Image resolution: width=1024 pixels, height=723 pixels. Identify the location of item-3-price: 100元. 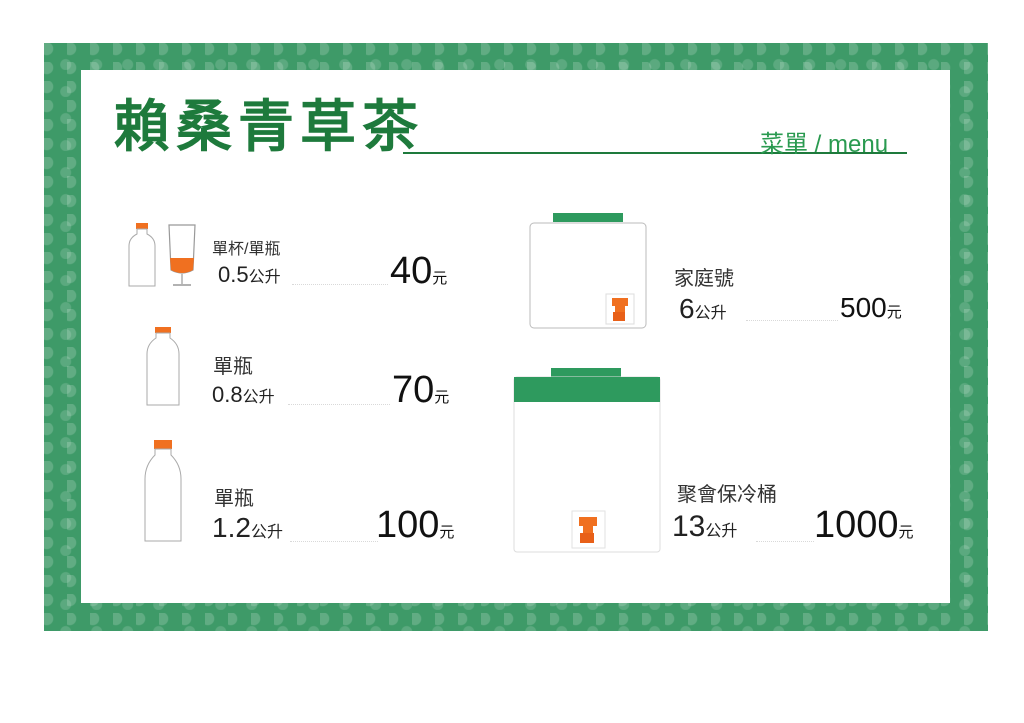
(415, 525).